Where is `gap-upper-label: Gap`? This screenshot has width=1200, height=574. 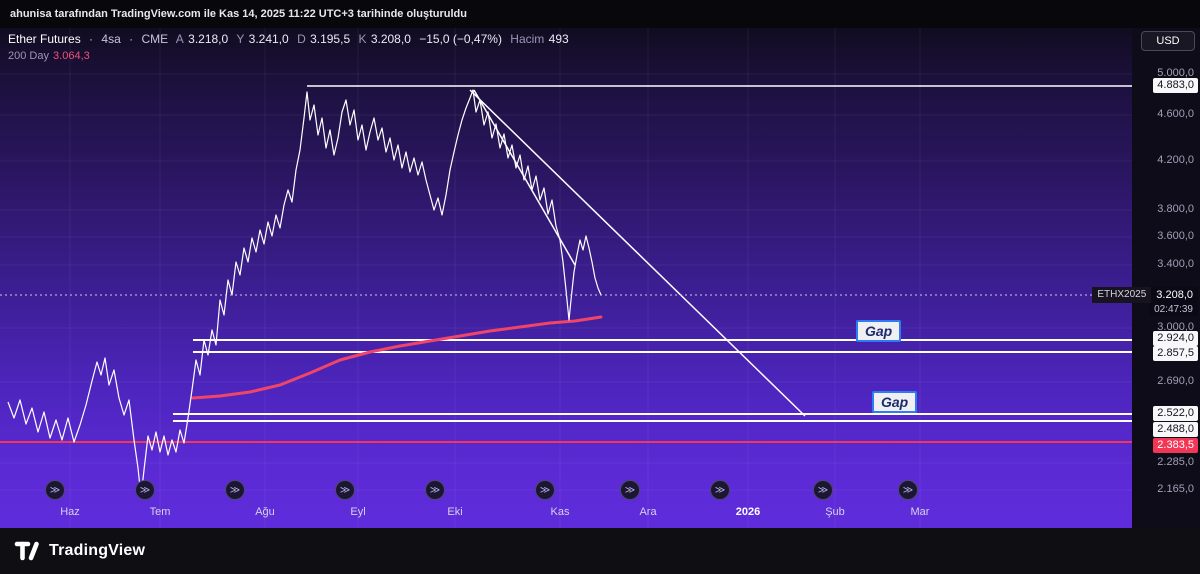
gap-upper-label: Gap is located at coordinates (879, 331).